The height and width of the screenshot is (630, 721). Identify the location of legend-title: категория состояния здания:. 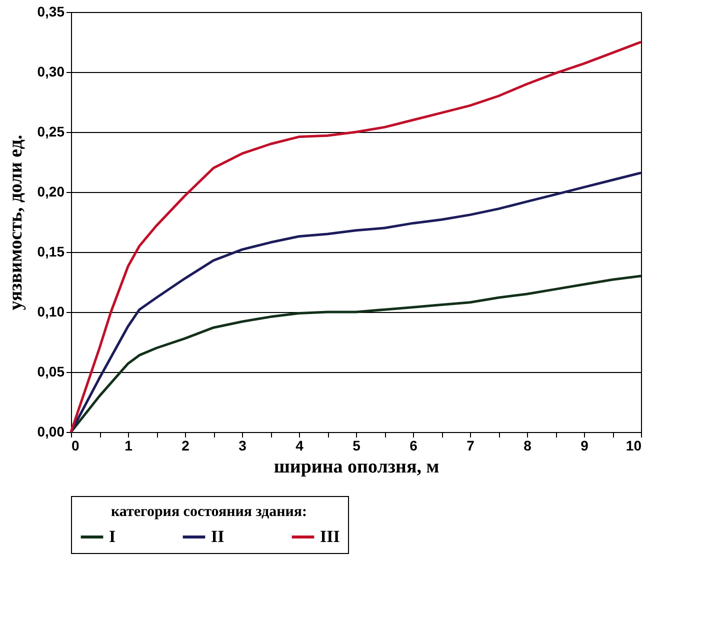
(209, 512).